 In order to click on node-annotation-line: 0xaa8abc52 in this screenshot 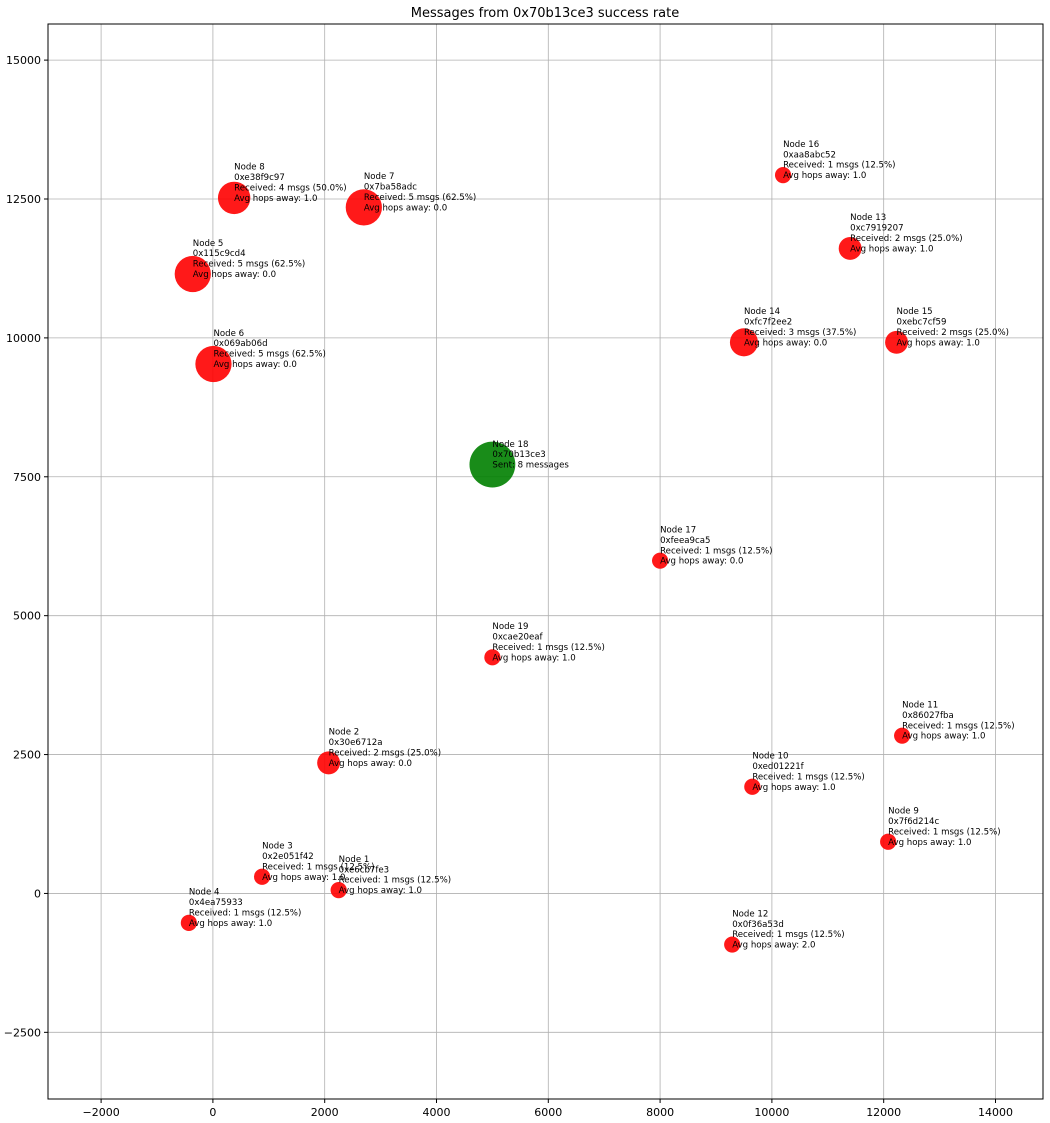, I will do `click(809, 155)`.